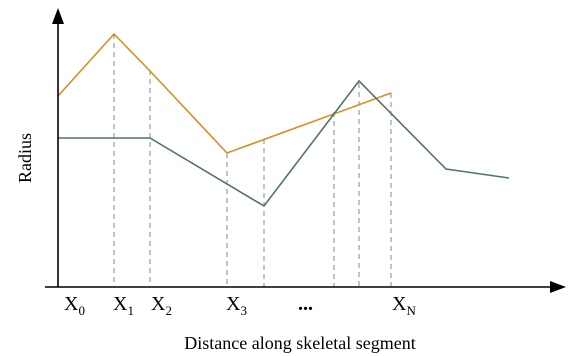 This screenshot has height=356, width=568. I want to click on tick-label-x1: X1, so click(123, 305).